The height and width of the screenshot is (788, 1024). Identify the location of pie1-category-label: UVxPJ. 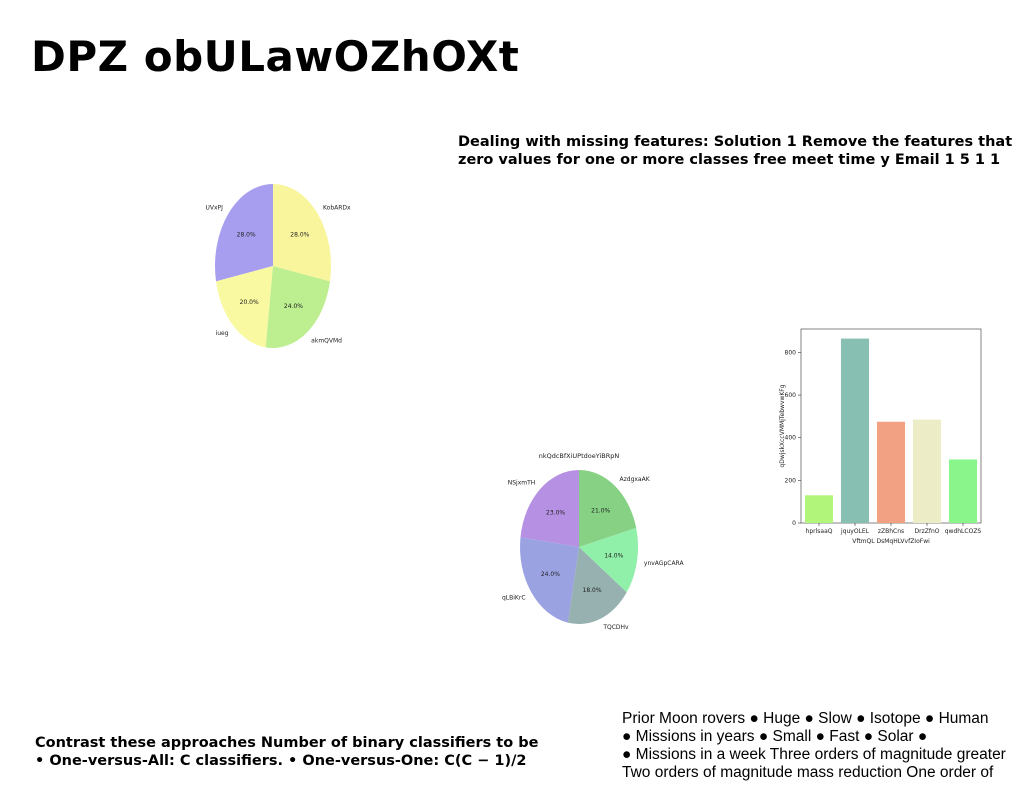
(215, 207).